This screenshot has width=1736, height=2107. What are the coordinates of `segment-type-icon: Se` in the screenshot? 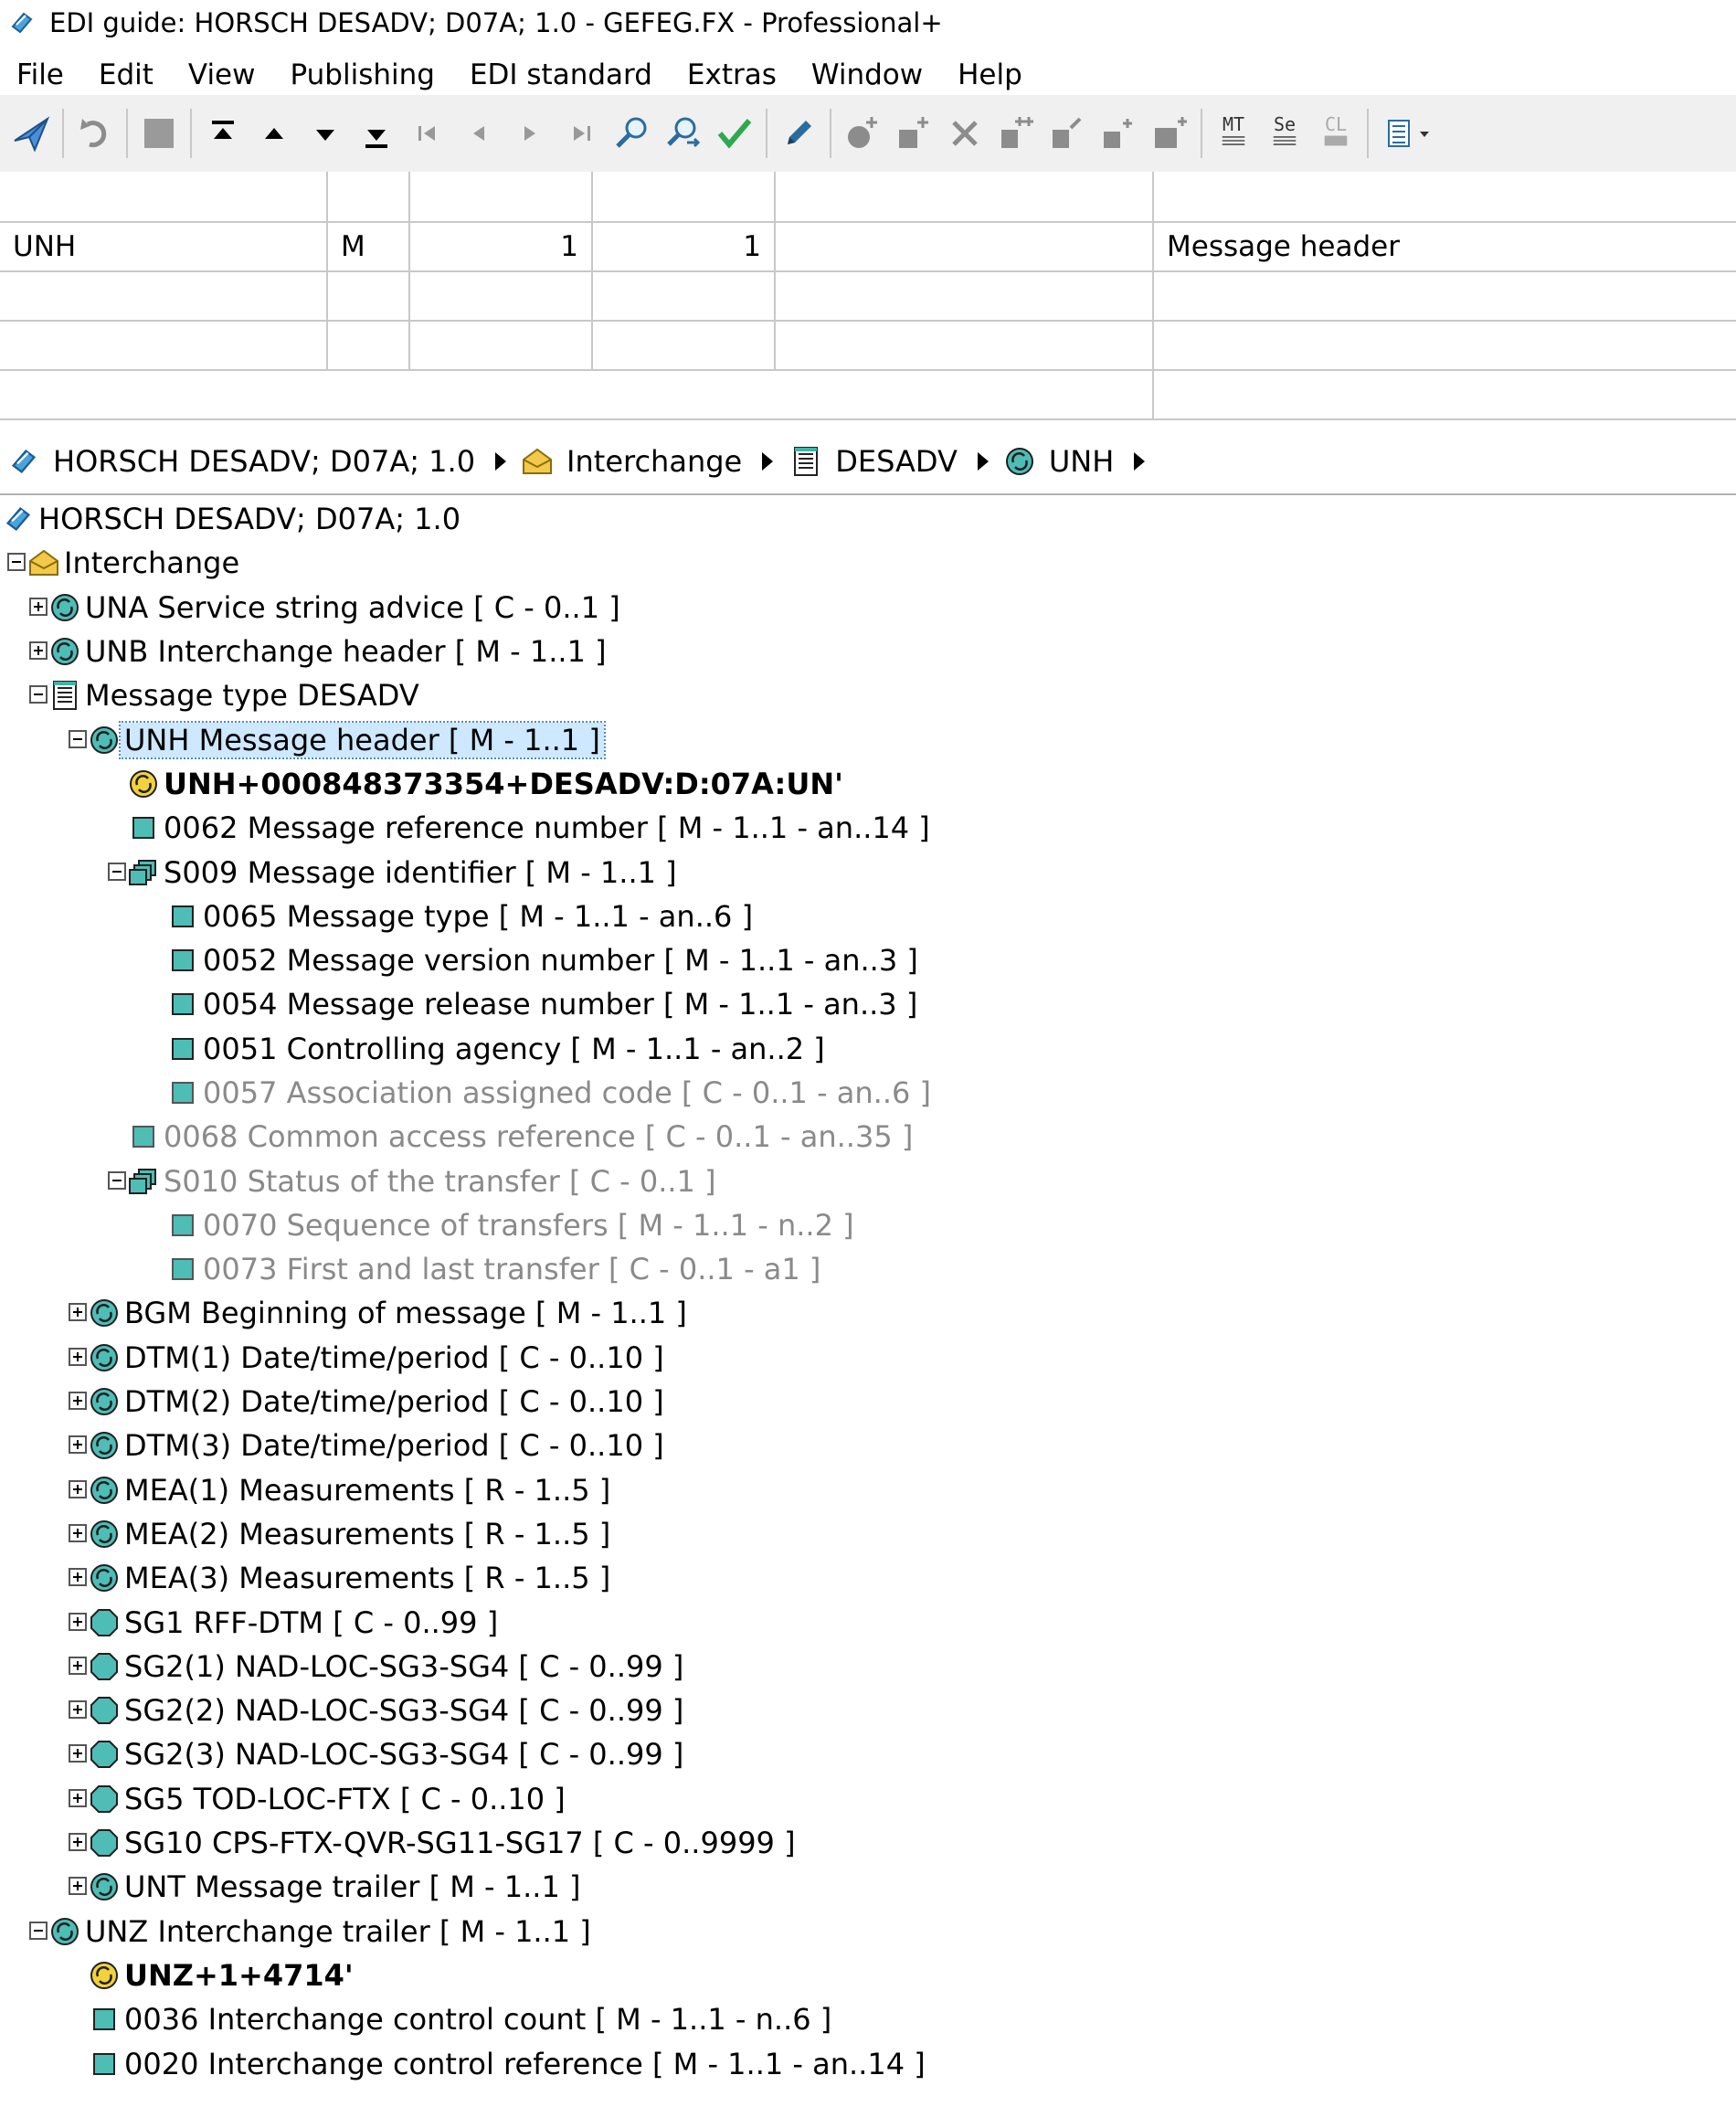 It's located at (1284, 133).